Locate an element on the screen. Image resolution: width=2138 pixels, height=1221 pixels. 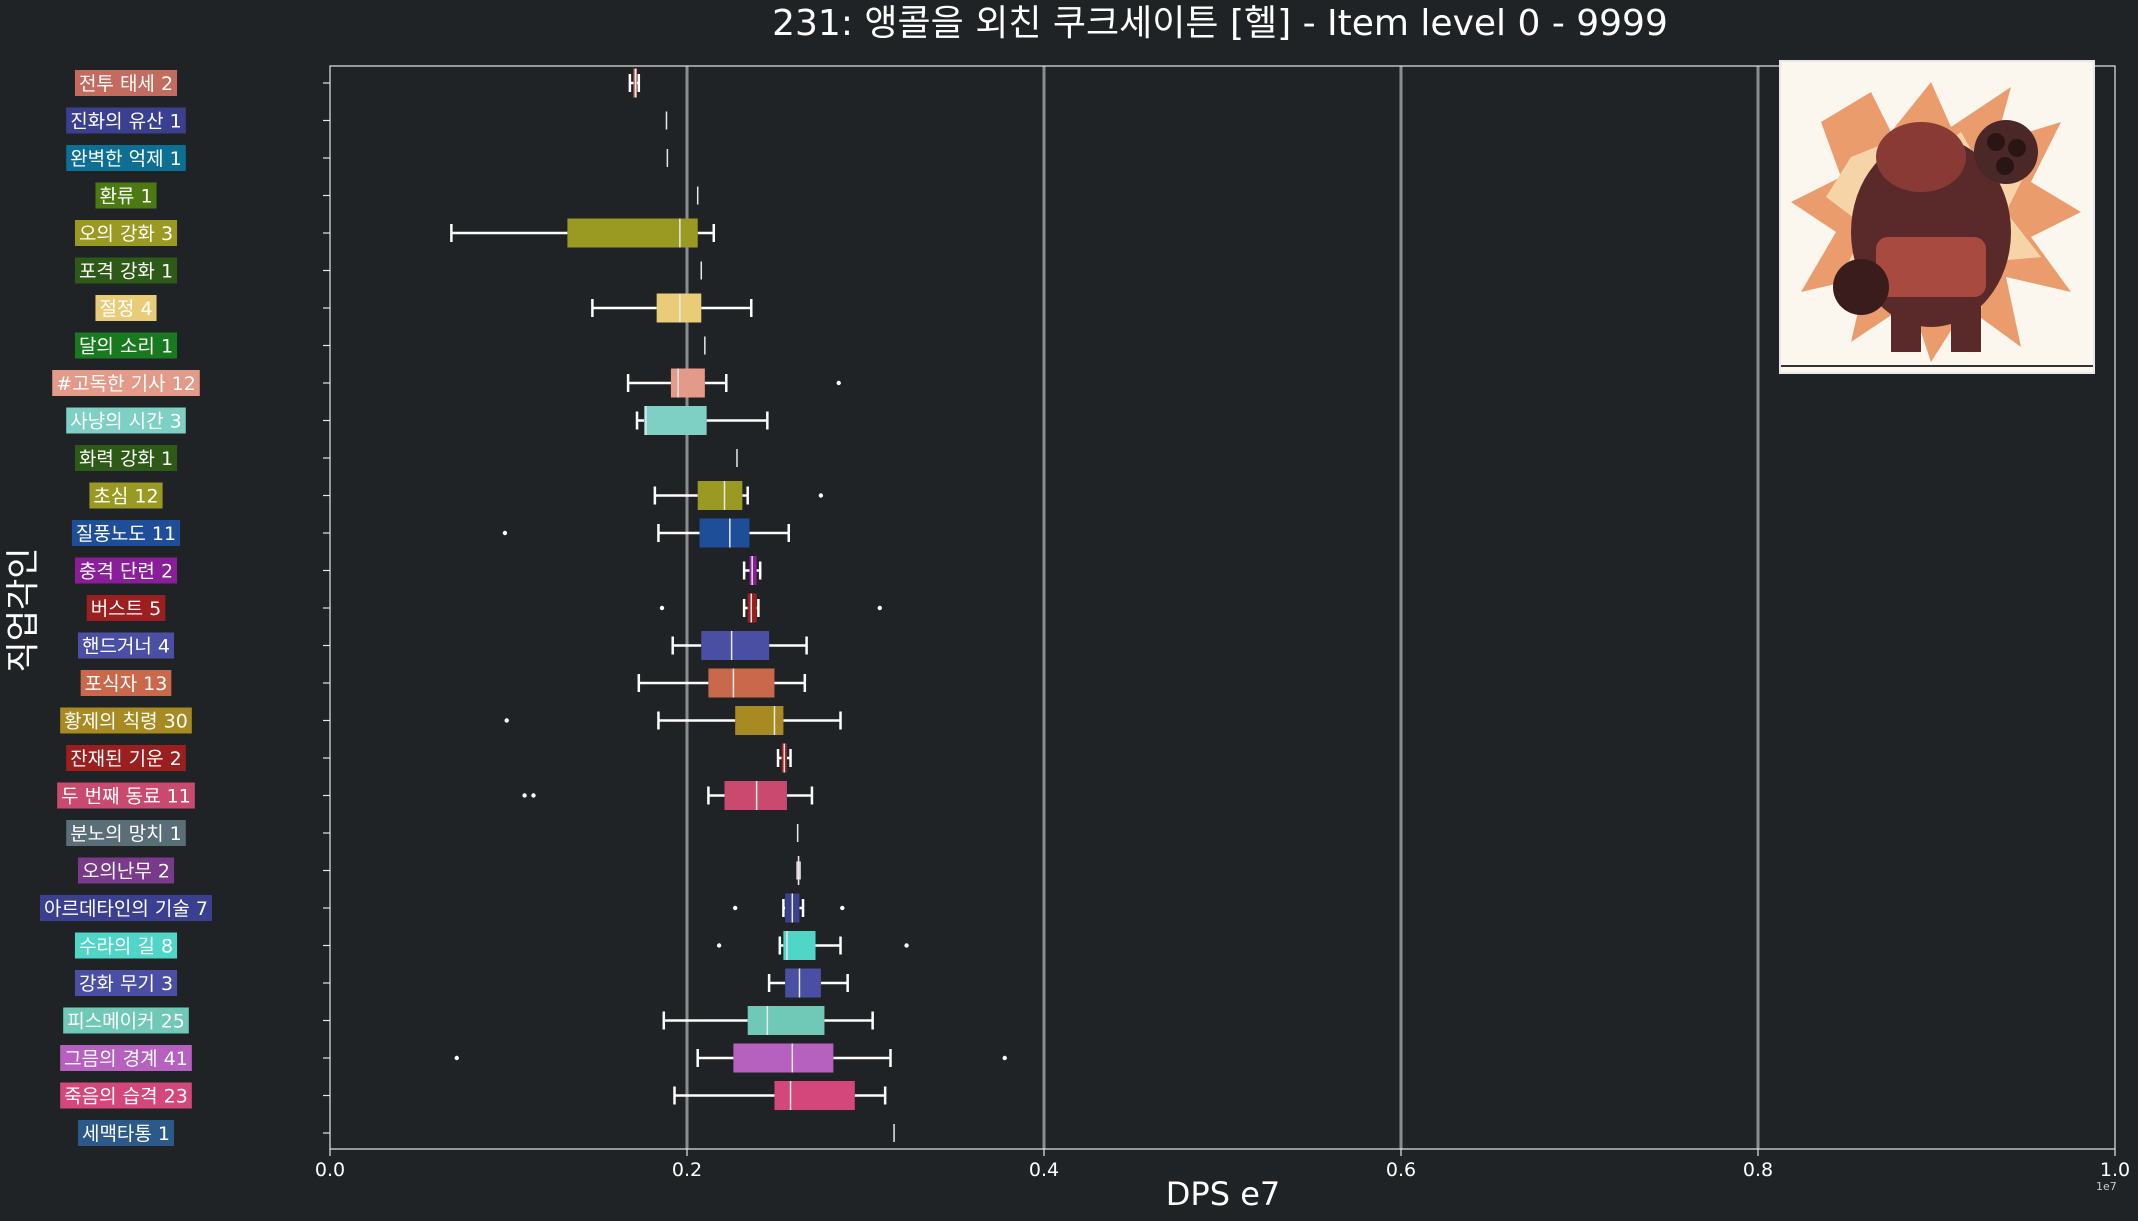
y-tick-label: 세맥타통 1 is located at coordinates (126, 1133).